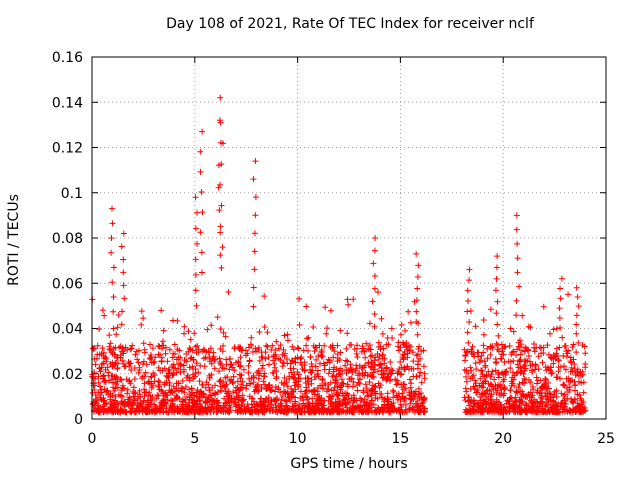 The width and height of the screenshot is (640, 480). What do you see at coordinates (606, 439) in the screenshot?
I see `x-tick-label: 25` at bounding box center [606, 439].